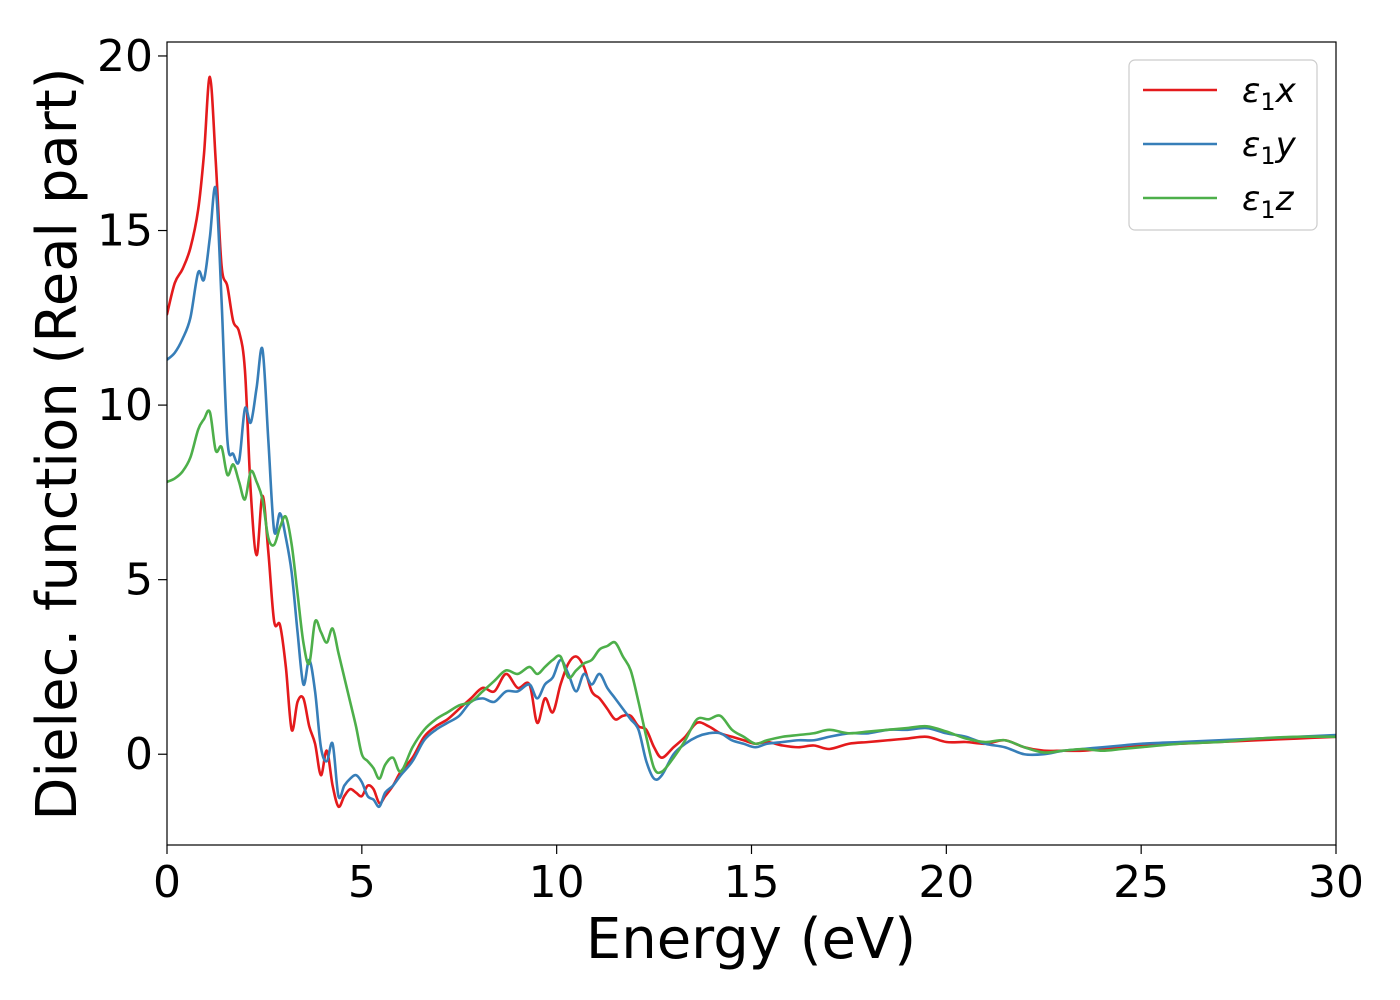  Describe the element at coordinates (167, 882) in the screenshot. I see `x-tick-label: 0` at that location.